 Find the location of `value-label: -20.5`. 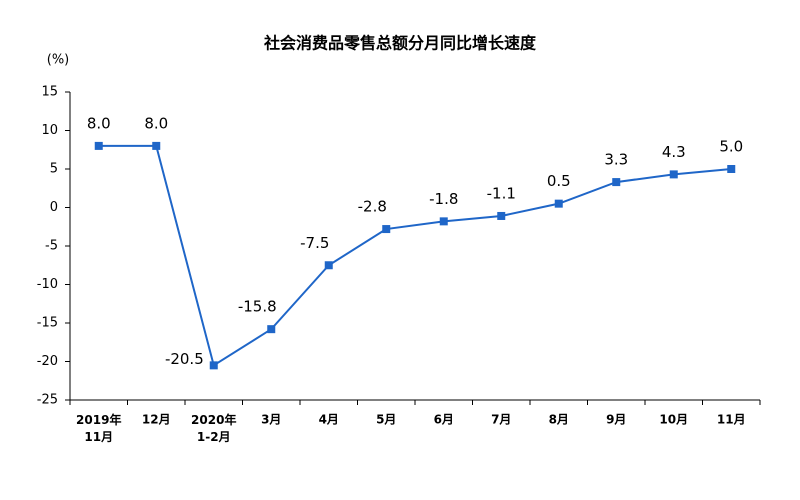

value-label: -20.5 is located at coordinates (184, 359).